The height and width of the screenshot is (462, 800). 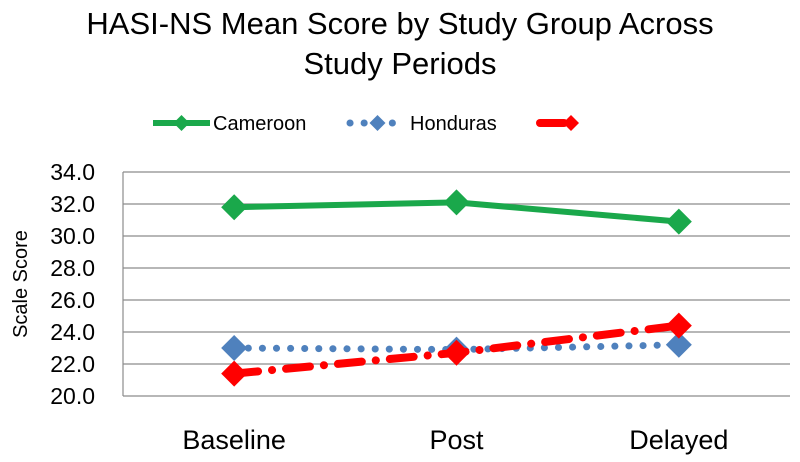 I want to click on legend-label: Cameroon, so click(x=259, y=124).